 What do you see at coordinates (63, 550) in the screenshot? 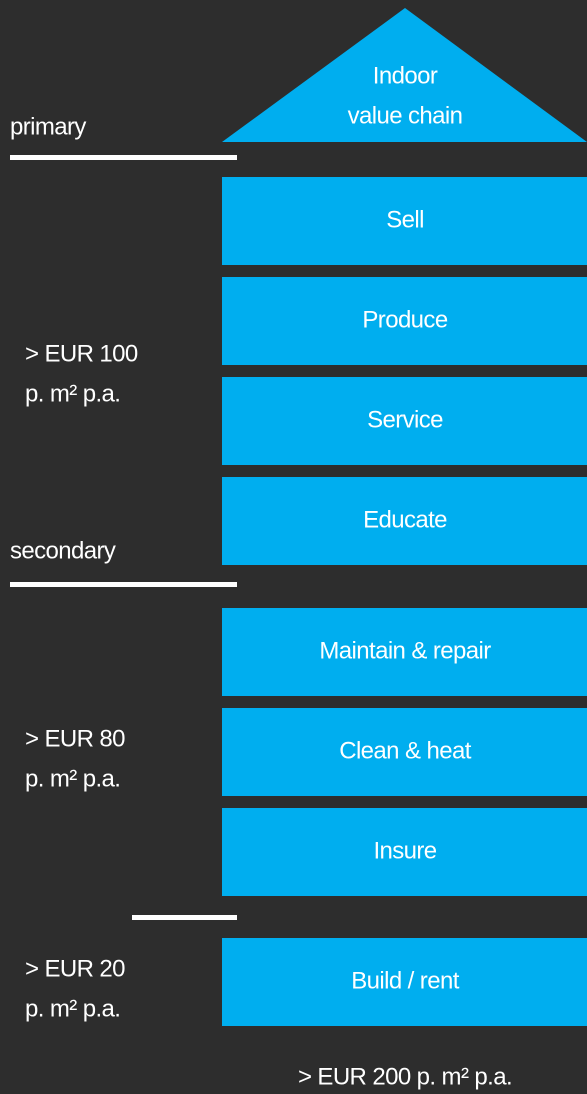
I see `level-label: secondary` at bounding box center [63, 550].